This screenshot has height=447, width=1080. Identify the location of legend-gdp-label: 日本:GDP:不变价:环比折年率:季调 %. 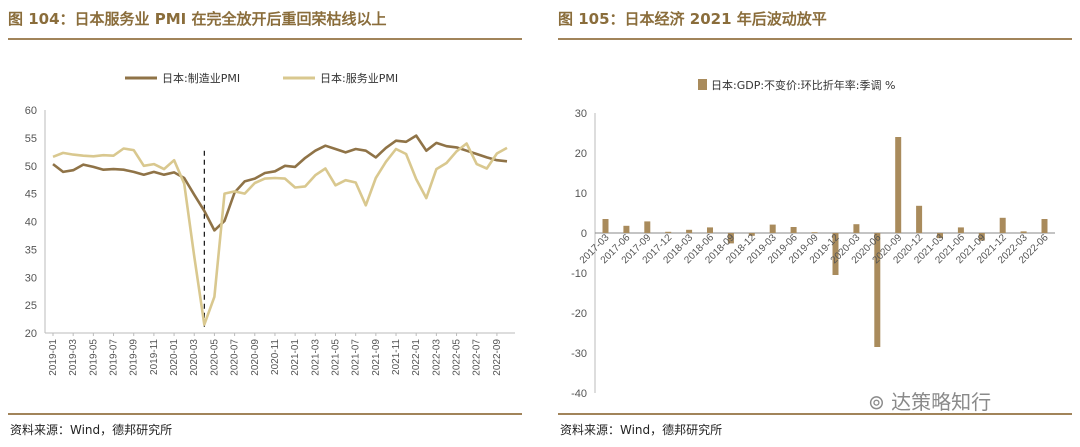
(803, 85).